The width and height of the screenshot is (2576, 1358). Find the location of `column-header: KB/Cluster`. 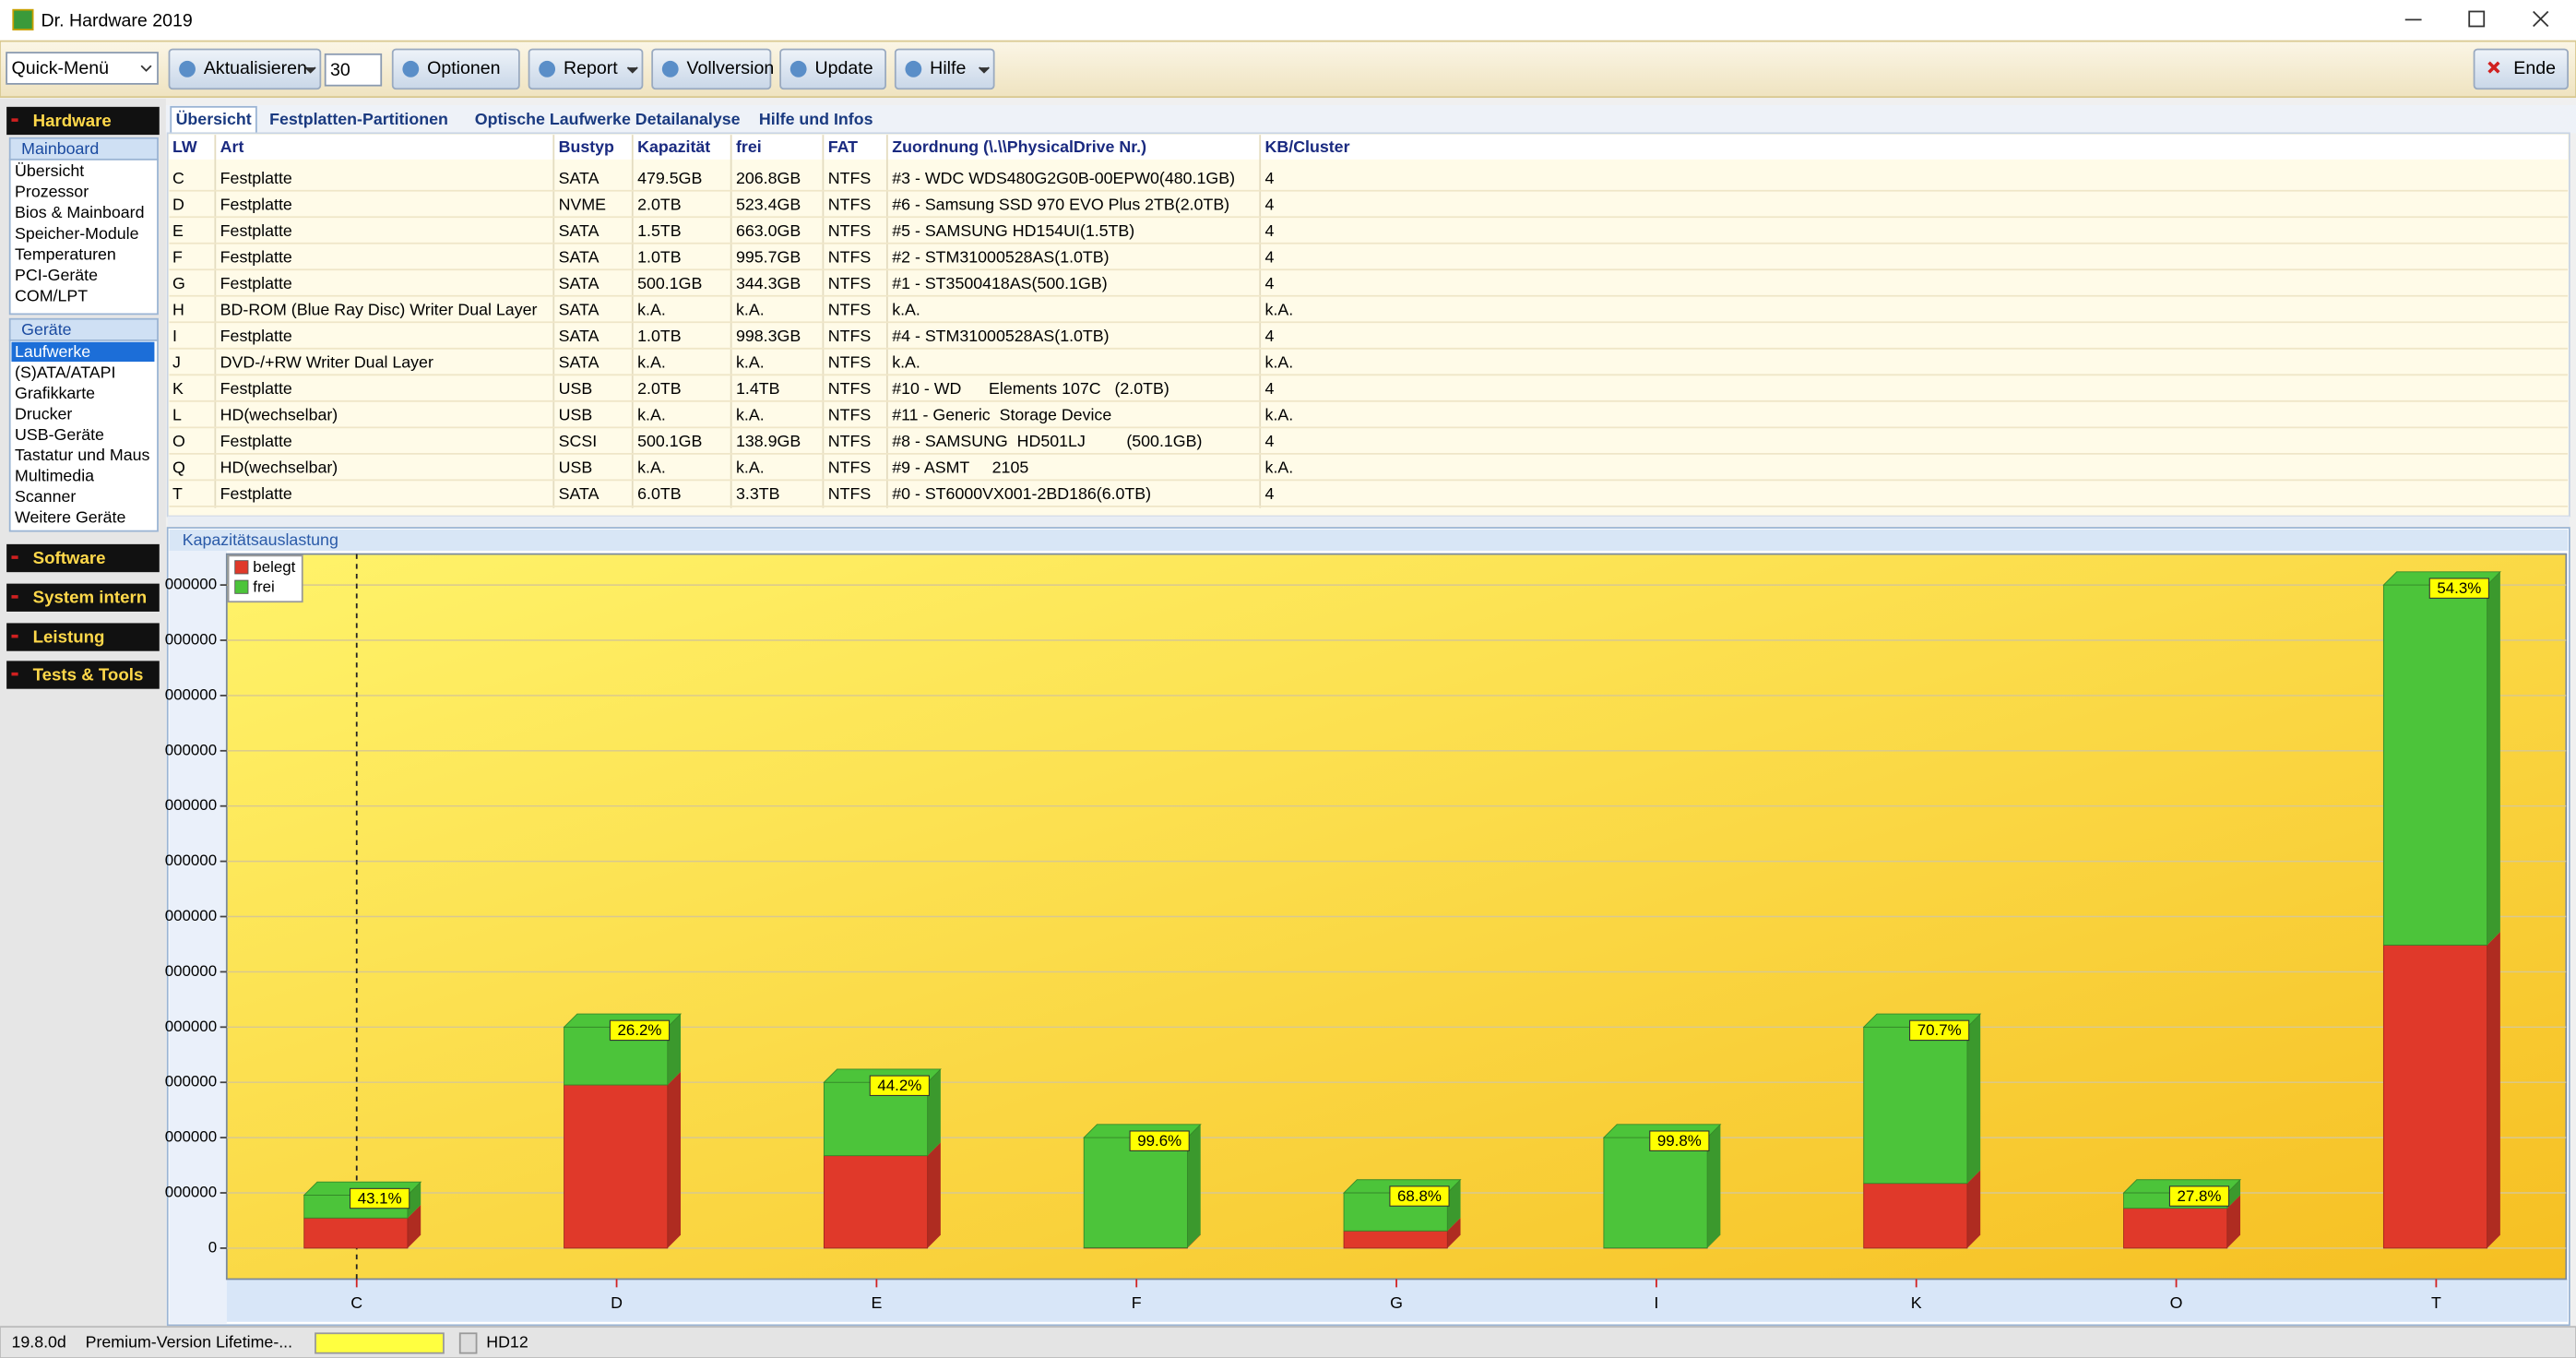

column-header: KB/Cluster is located at coordinates (1308, 146).